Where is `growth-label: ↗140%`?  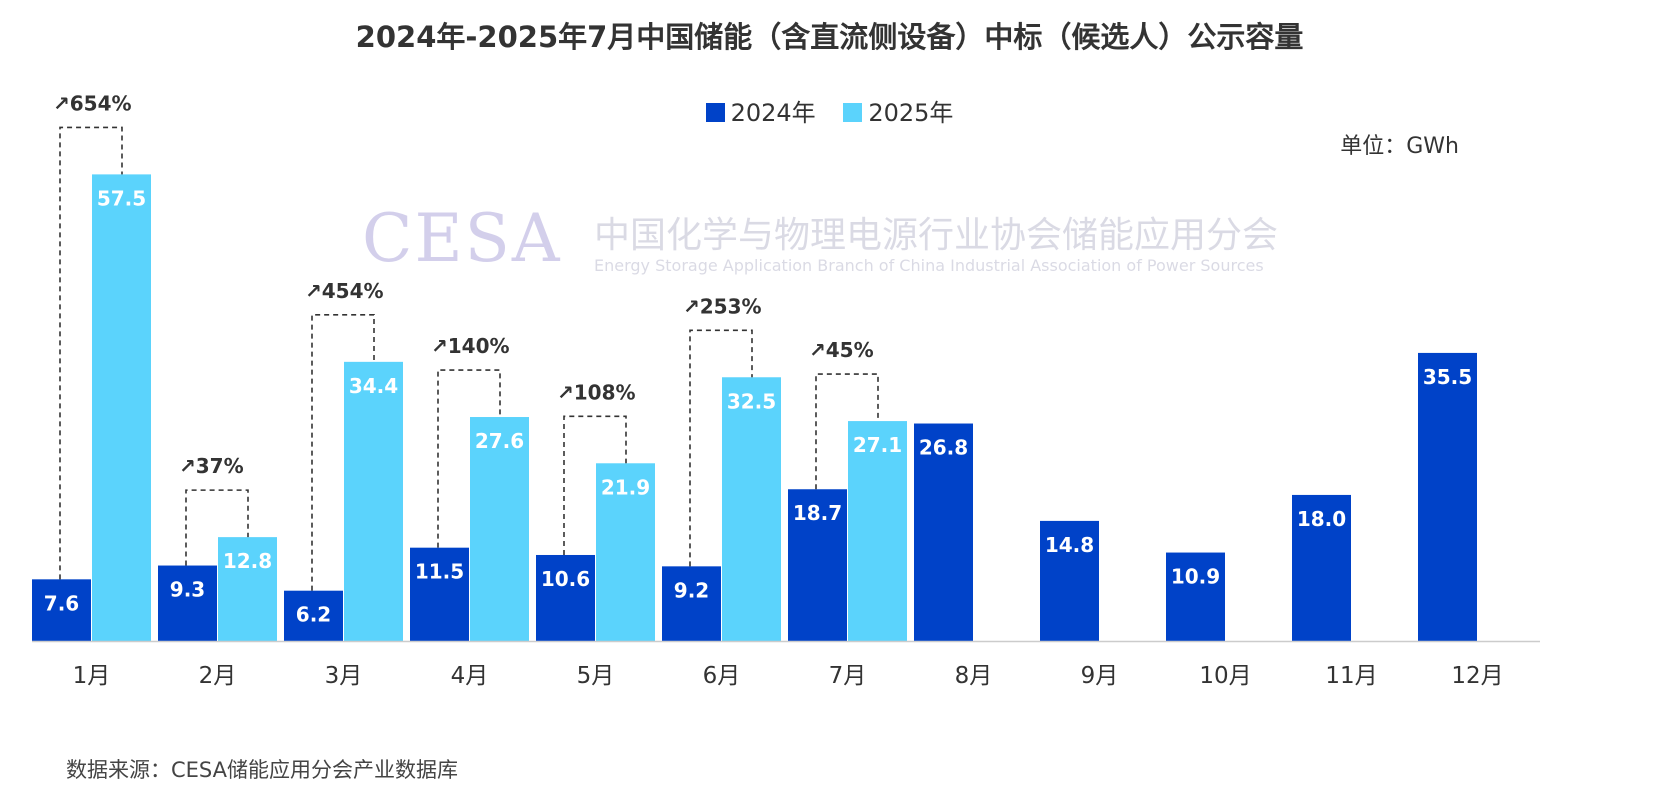 growth-label: ↗140% is located at coordinates (470, 346).